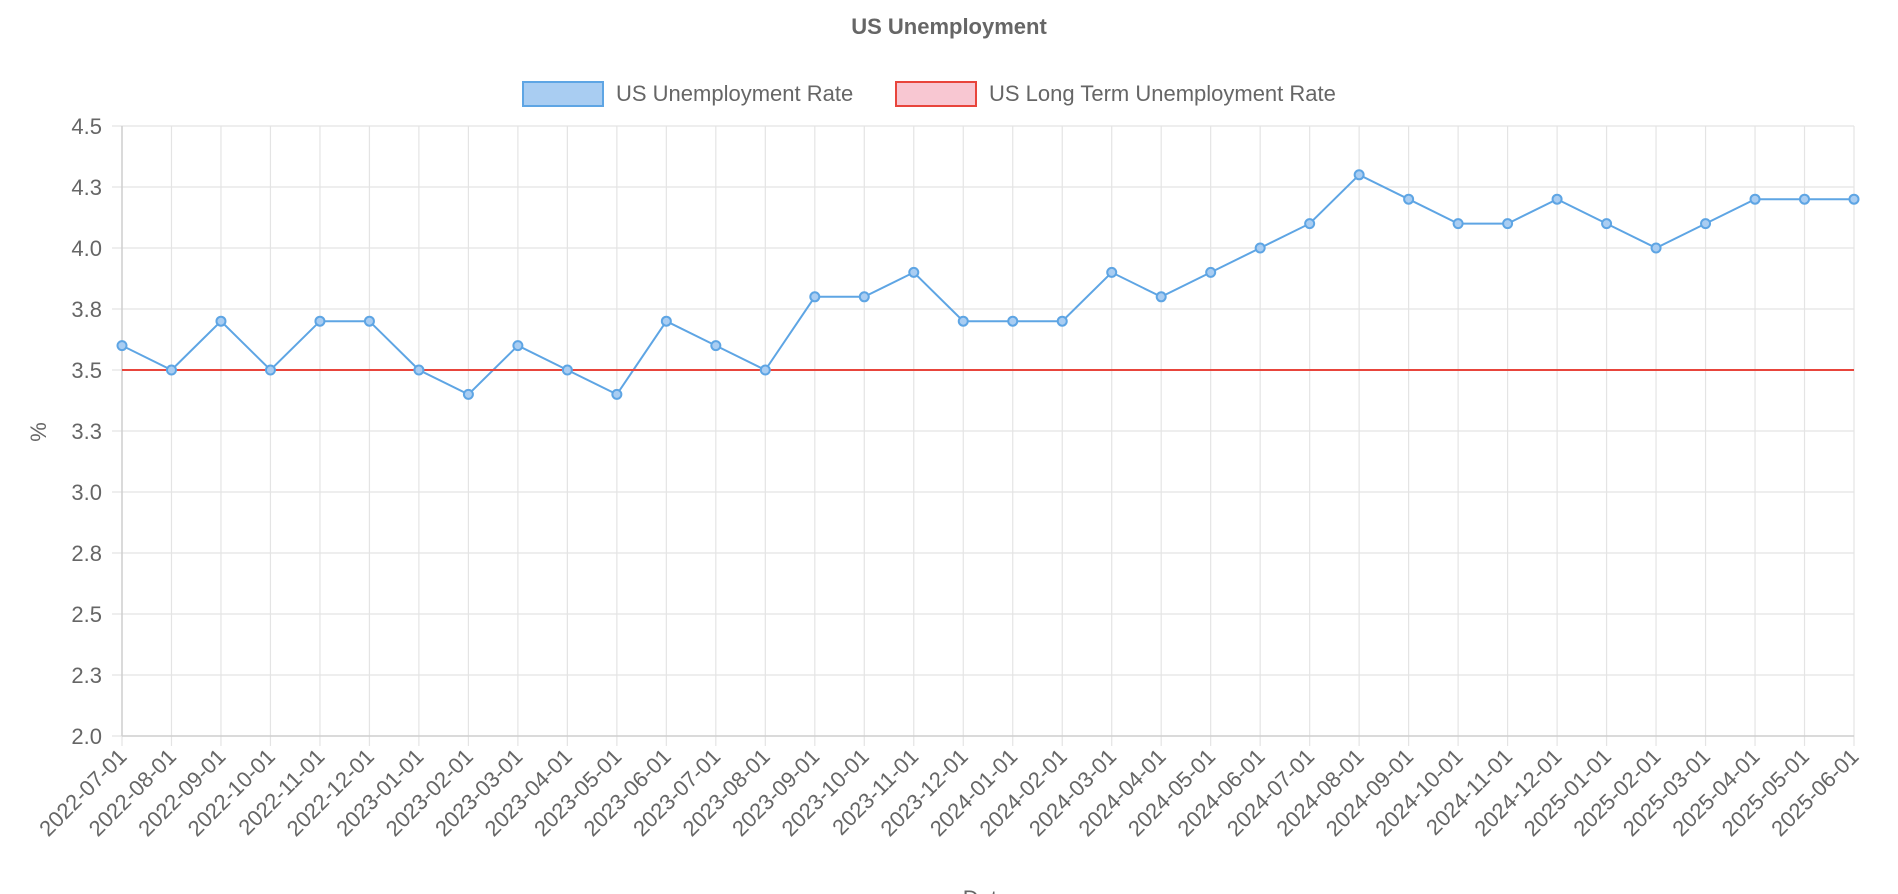 The image size is (1898, 894). I want to click on y-tick-label: 4.5, so click(86, 126).